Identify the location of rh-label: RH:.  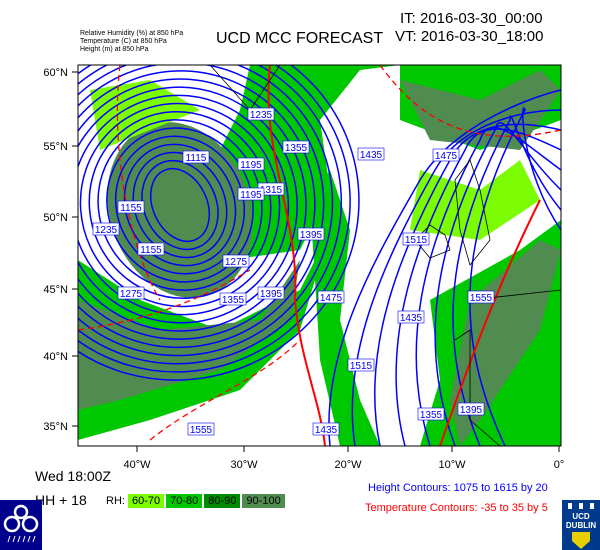
(115, 501).